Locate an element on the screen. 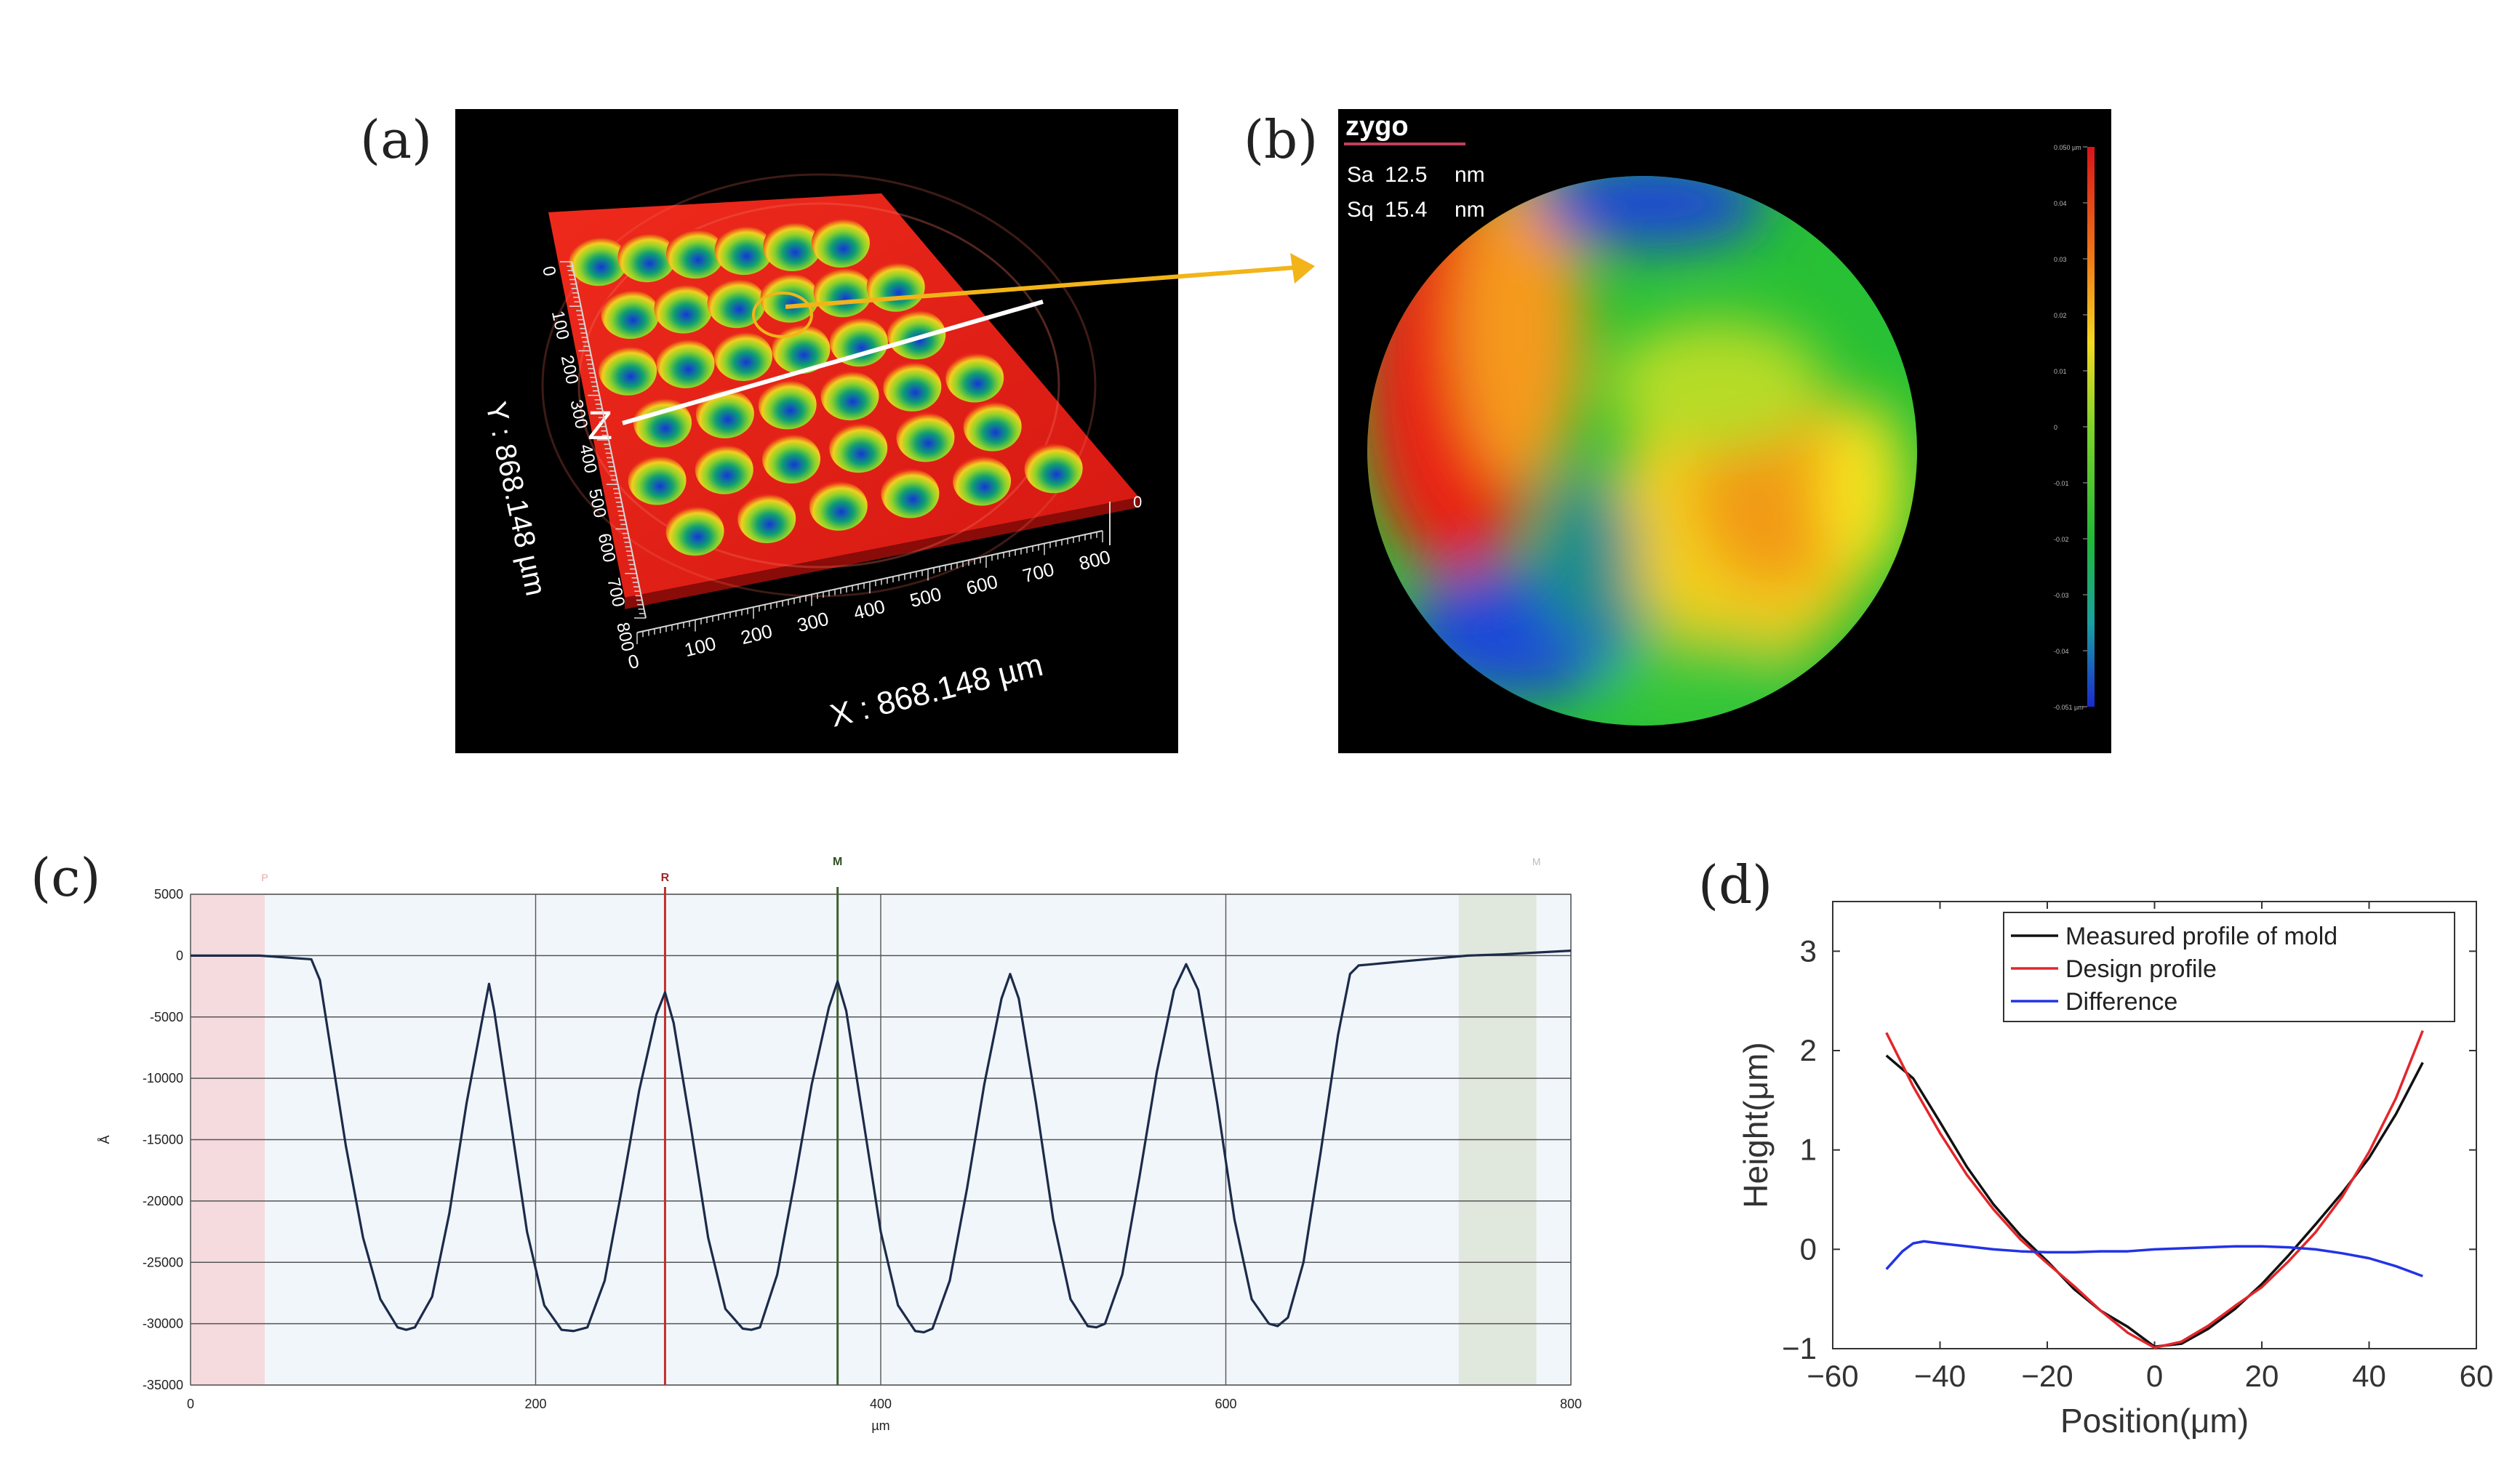  x-tick-label: 200 is located at coordinates (535, 1404).